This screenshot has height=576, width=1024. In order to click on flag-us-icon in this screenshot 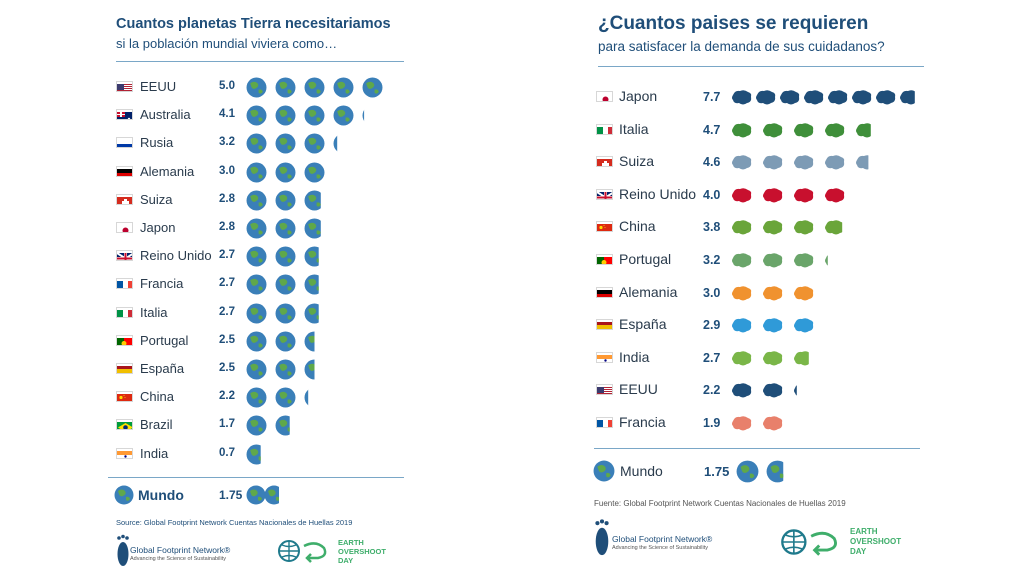, I will do `click(124, 86)`.